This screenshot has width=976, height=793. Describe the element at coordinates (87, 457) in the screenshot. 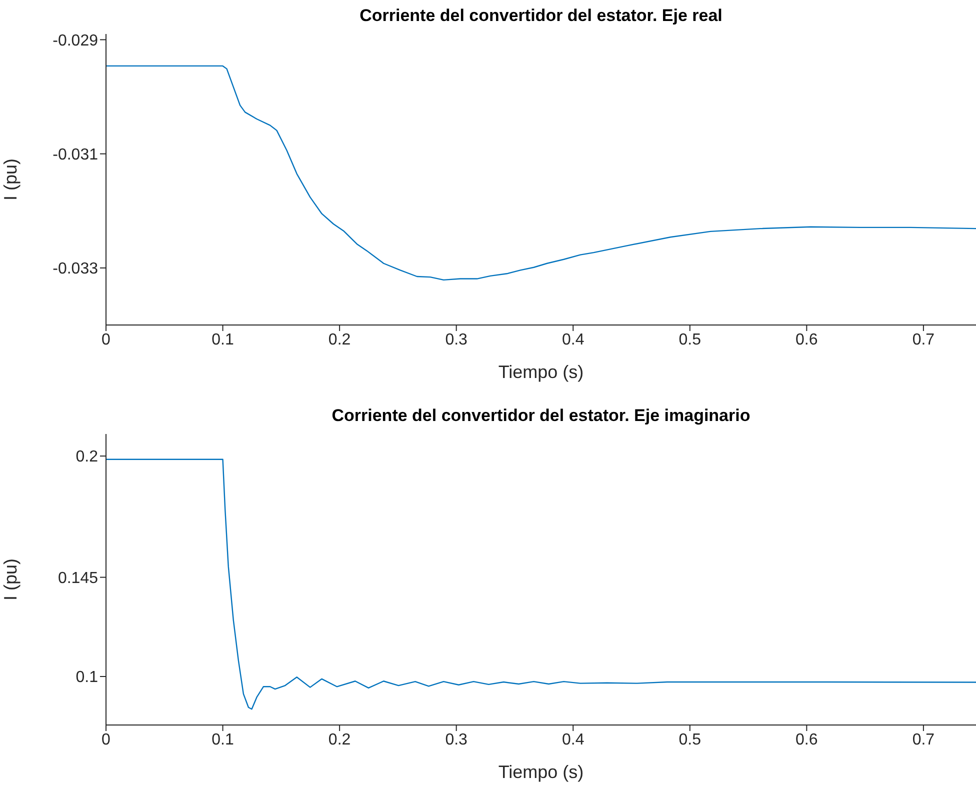

I see `y-tick-label: 0.2` at that location.